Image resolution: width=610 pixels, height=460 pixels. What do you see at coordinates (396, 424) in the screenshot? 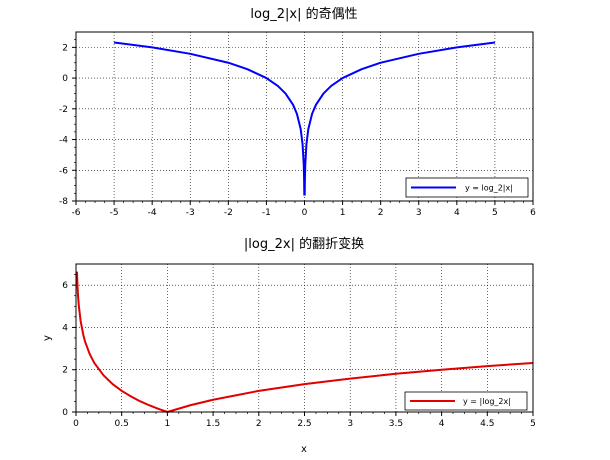
I see `x-tick-label: 3.5` at bounding box center [396, 424].